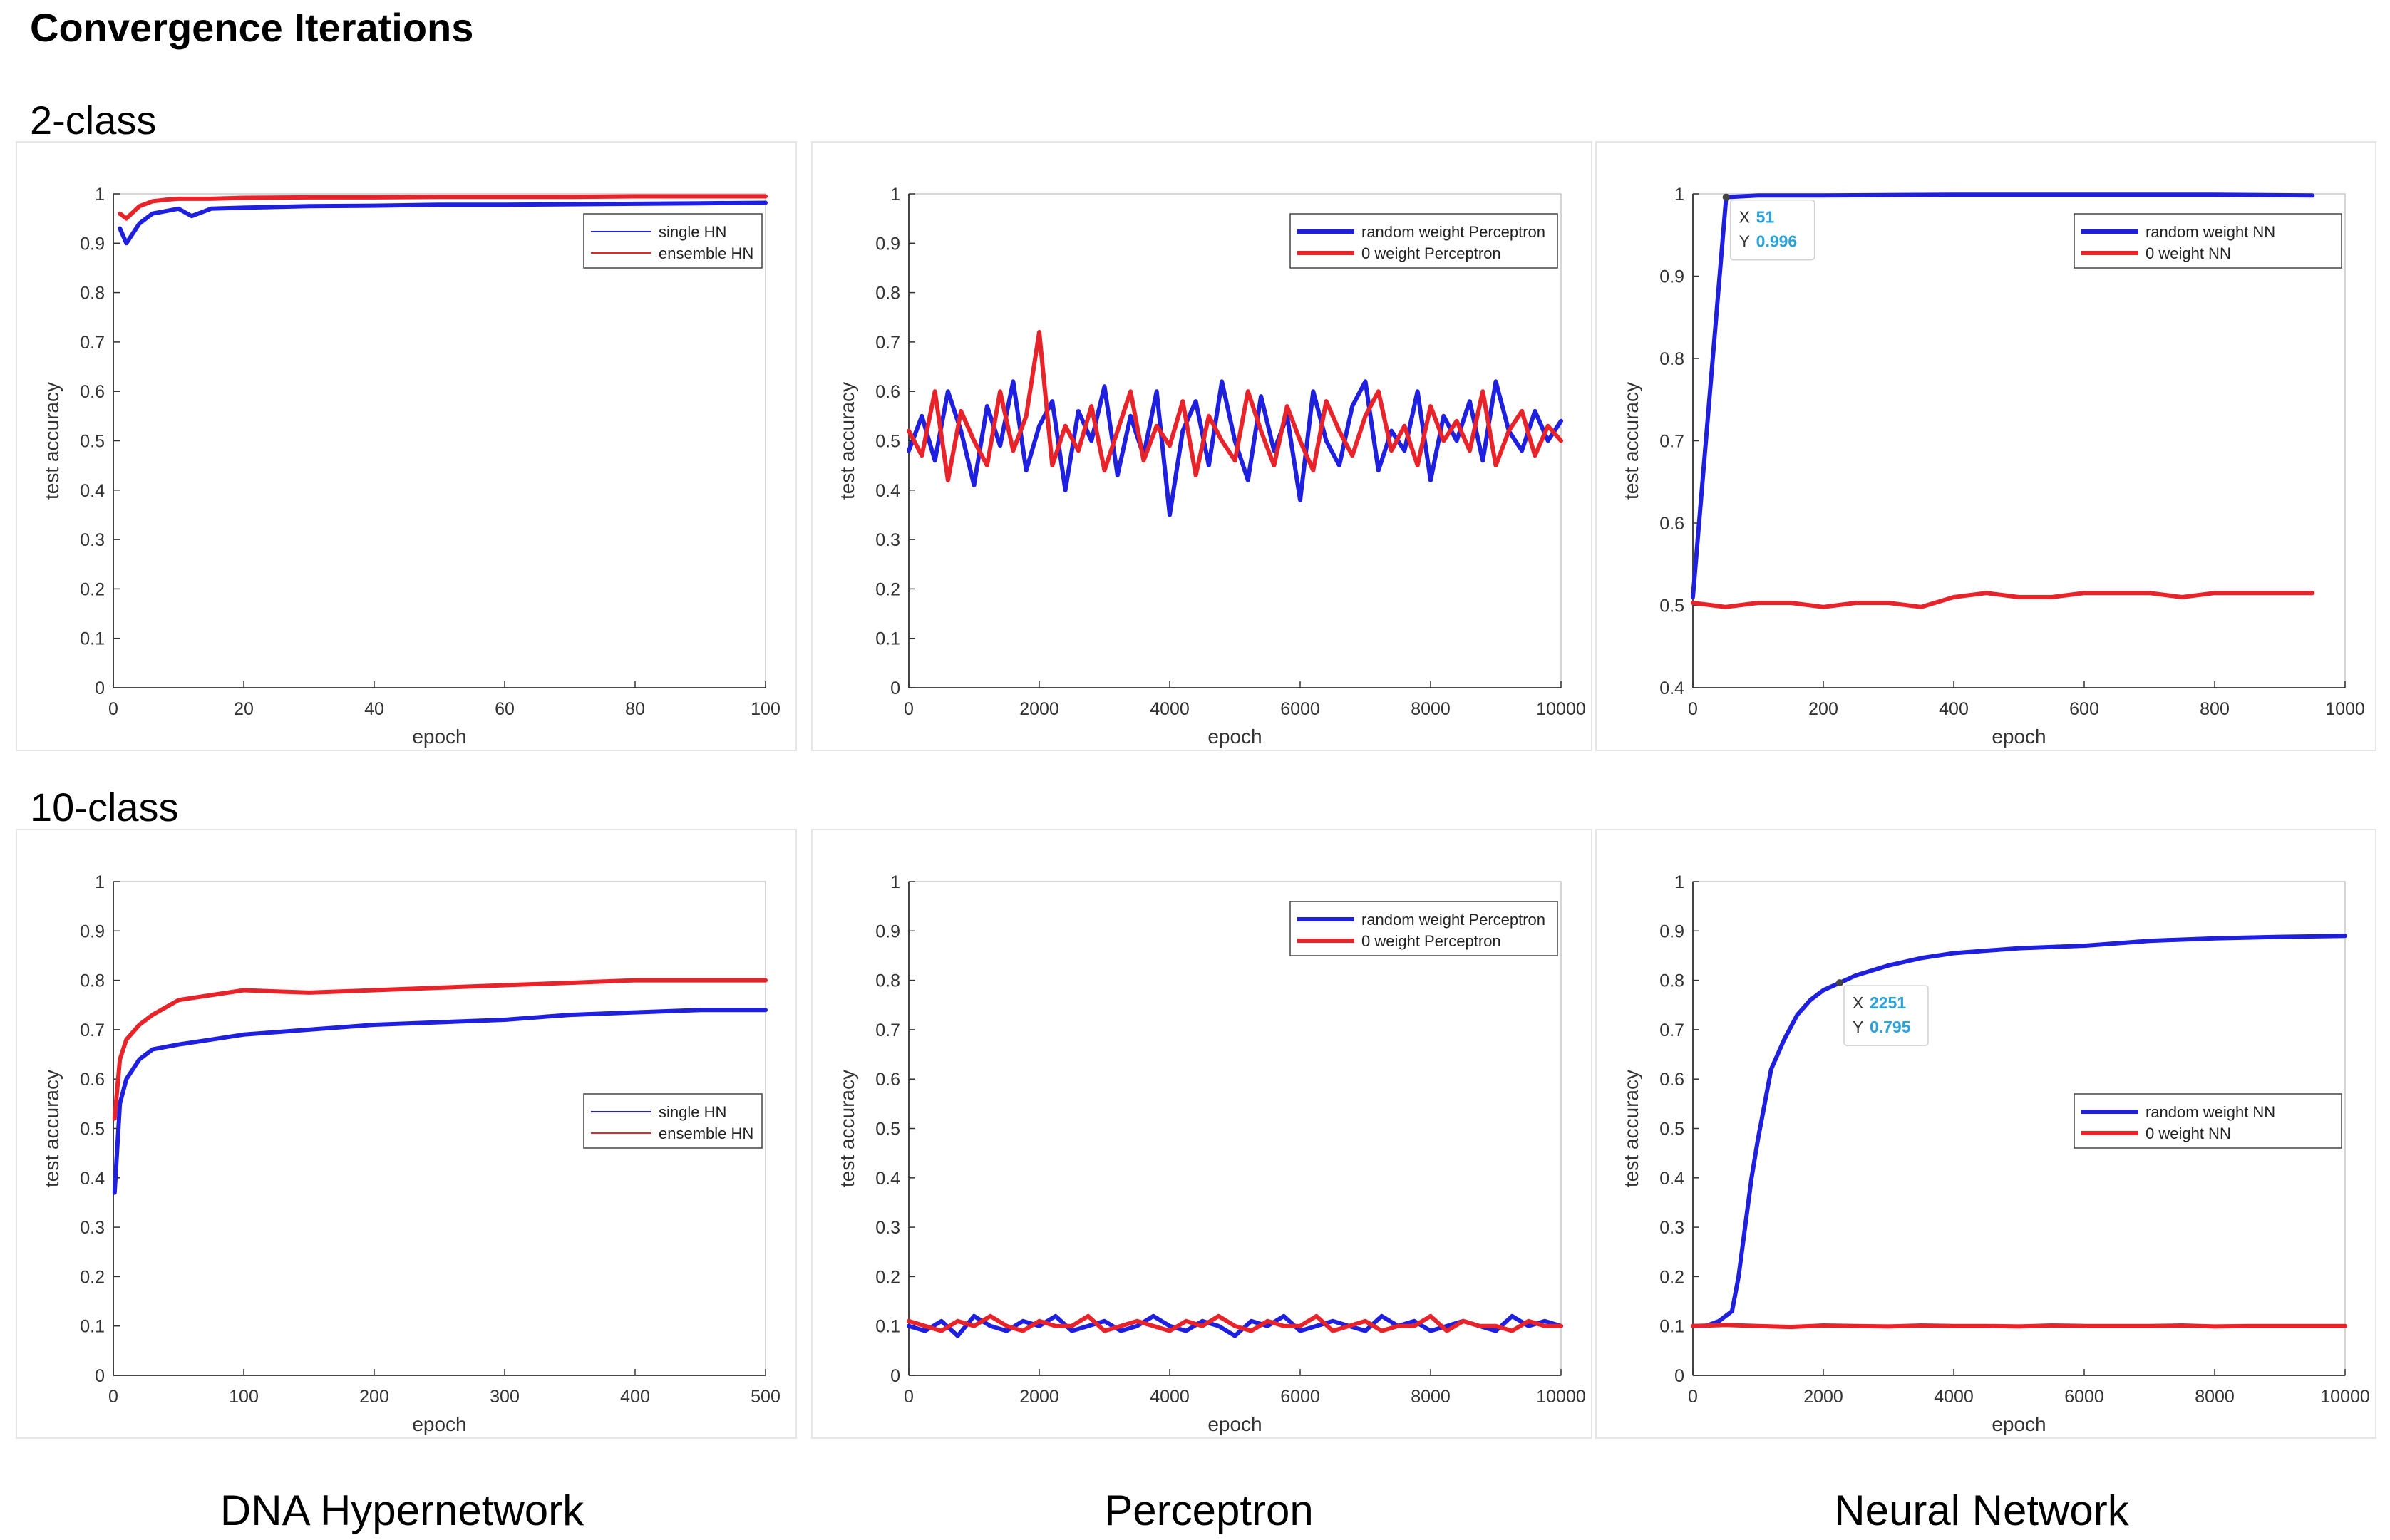 This screenshot has height=1540, width=2390. What do you see at coordinates (1888, 1002) in the screenshot?
I see `datatip-x-value: 2251` at bounding box center [1888, 1002].